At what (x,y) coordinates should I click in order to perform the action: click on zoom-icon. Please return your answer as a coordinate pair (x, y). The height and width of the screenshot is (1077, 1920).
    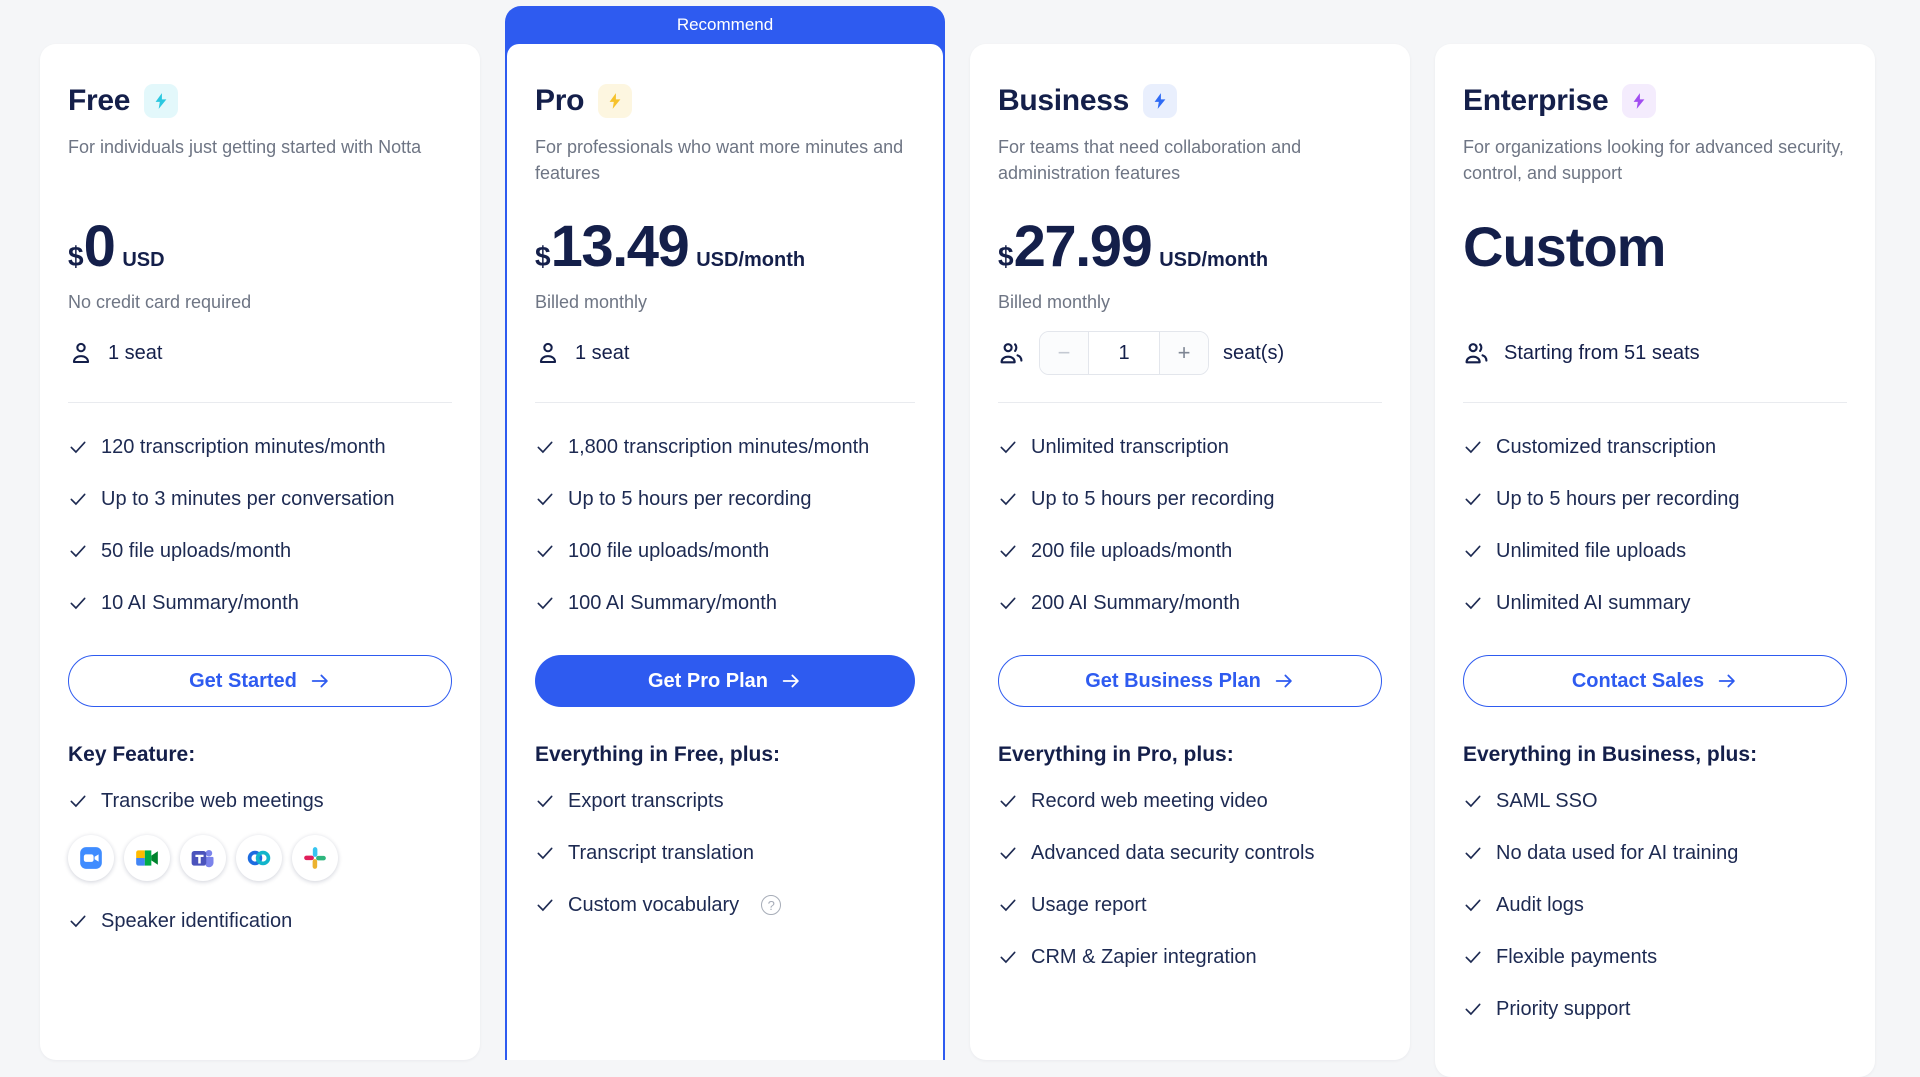
    Looking at the image, I should click on (91, 858).